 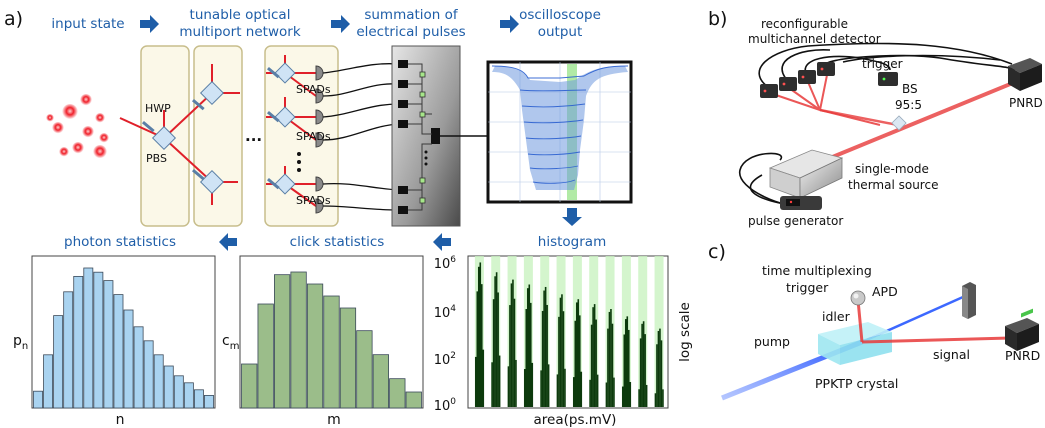 What do you see at coordinates (240, 15) in the screenshot?
I see `stage-network-label-1: tunable optical` at bounding box center [240, 15].